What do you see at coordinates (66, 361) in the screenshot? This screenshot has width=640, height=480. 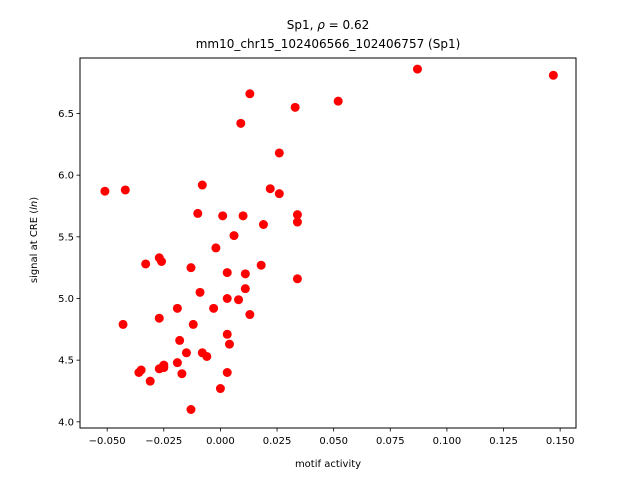 I see `y-tick-label: 4.5` at bounding box center [66, 361].